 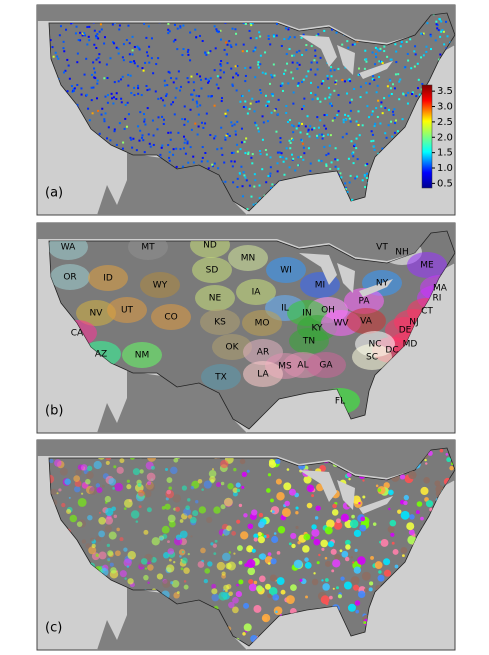 What do you see at coordinates (341, 324) in the screenshot?
I see `state-label: WV` at bounding box center [341, 324].